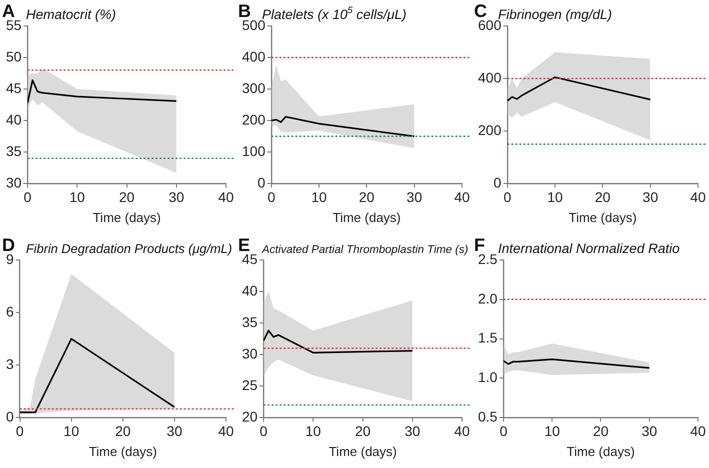 The height and width of the screenshot is (468, 709). I want to click on chart-title: Hematocrit (%), so click(71, 14).